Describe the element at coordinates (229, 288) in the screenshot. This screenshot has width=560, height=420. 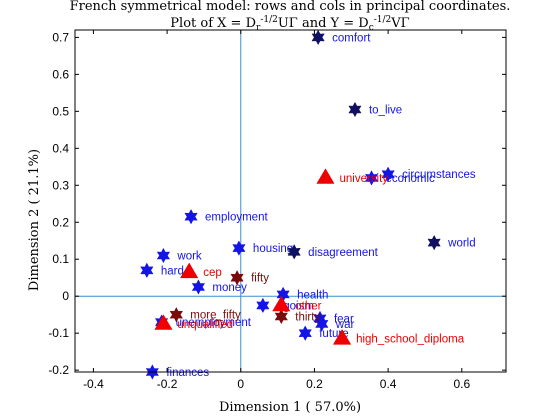
I see `point-label-money: money` at that location.